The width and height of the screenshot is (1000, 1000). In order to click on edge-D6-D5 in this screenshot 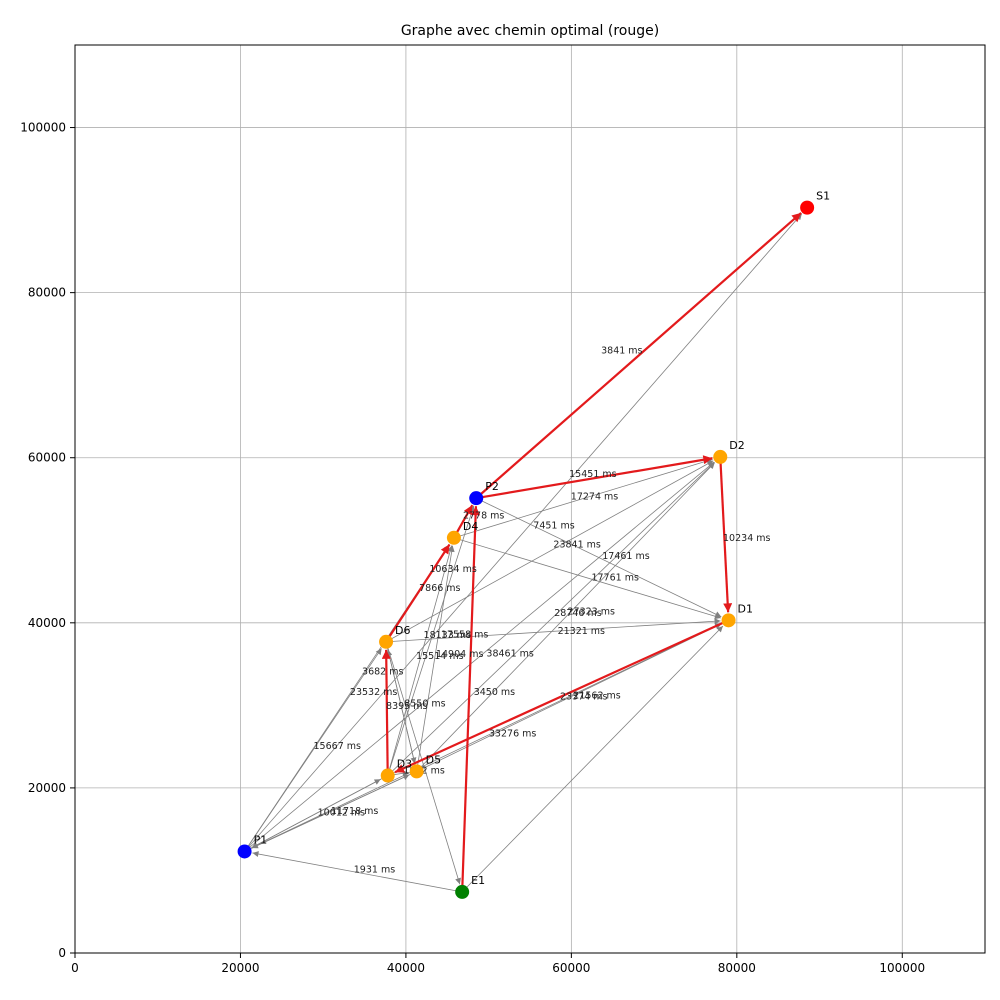, I will do `click(401, 705)`.